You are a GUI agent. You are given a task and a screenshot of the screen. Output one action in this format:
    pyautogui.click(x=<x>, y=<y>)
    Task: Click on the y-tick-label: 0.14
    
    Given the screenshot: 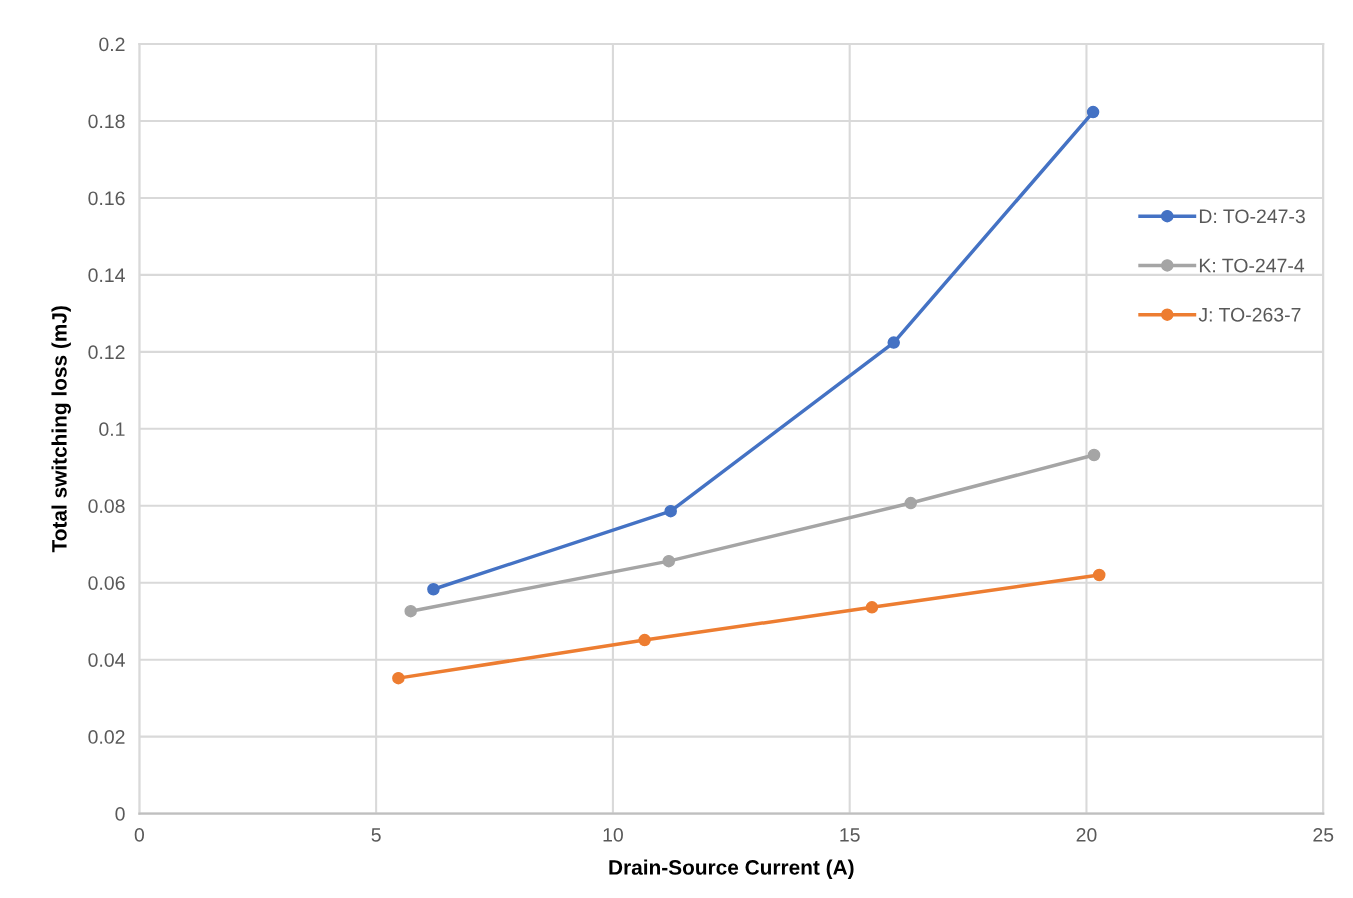 What is the action you would take?
    pyautogui.click(x=106, y=275)
    